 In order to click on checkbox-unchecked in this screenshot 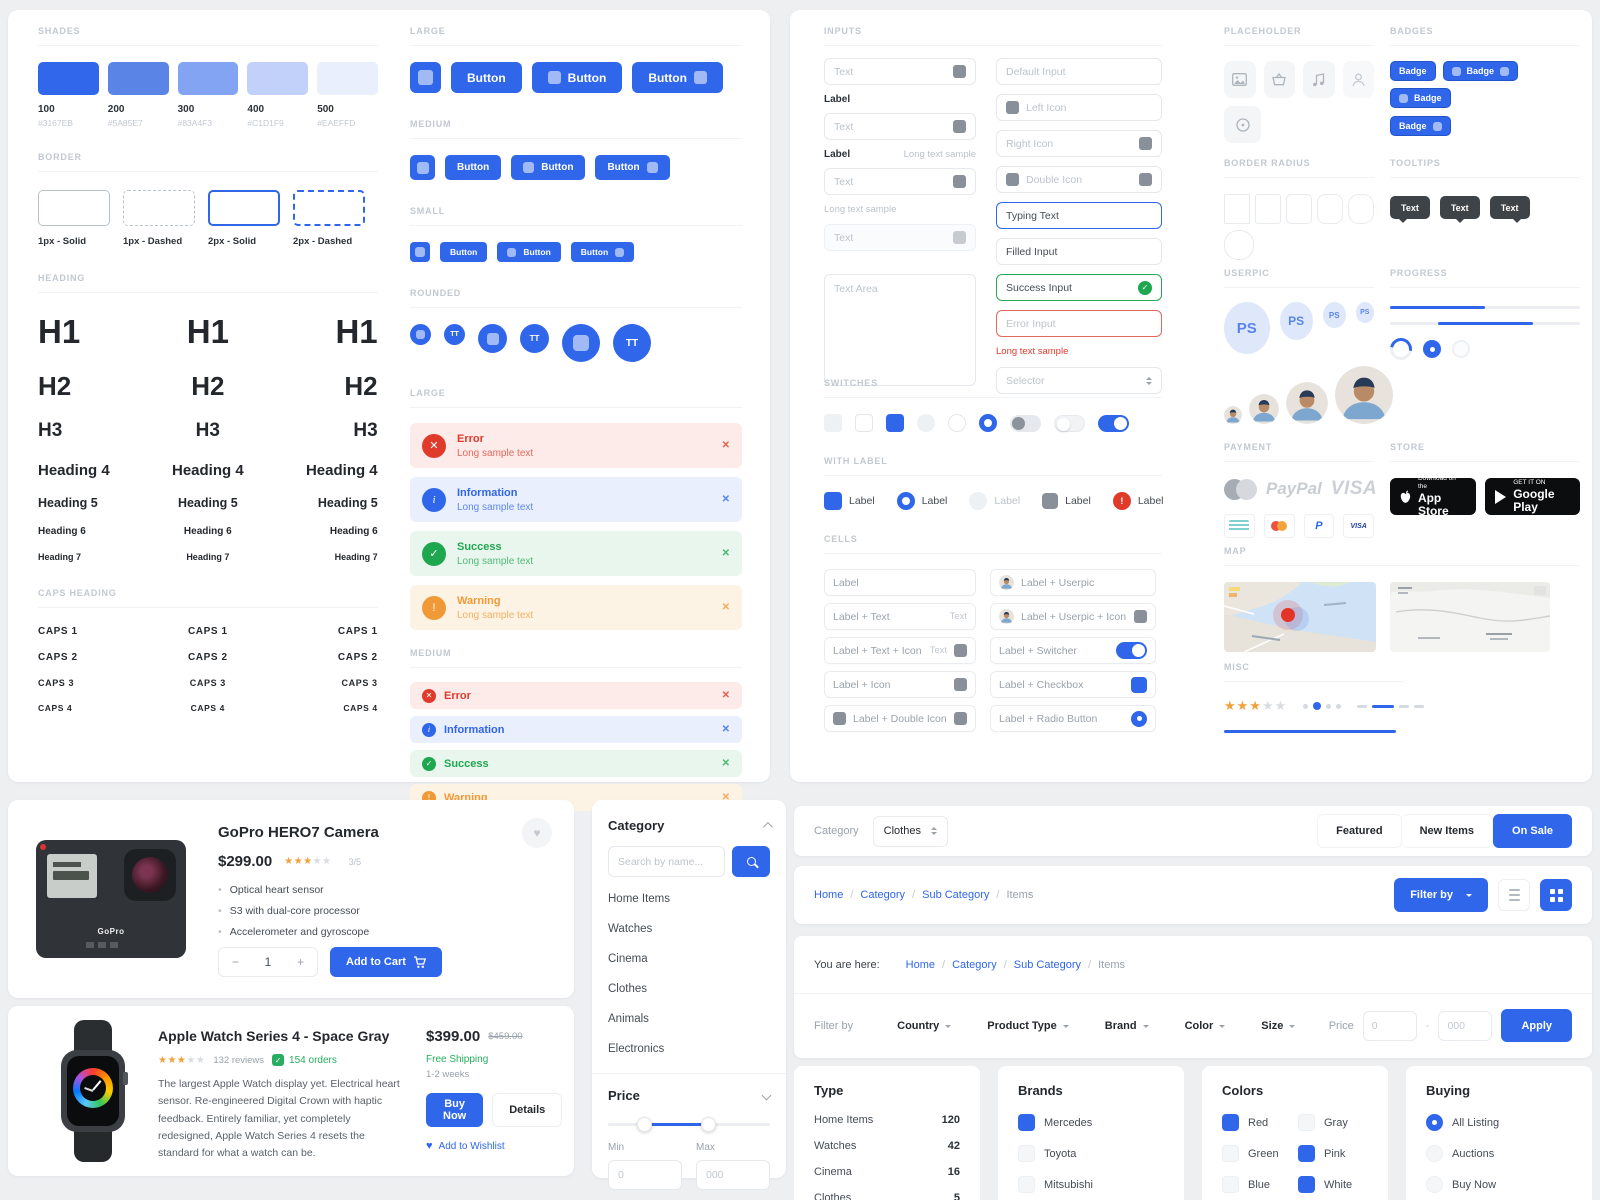, I will do `click(864, 423)`.